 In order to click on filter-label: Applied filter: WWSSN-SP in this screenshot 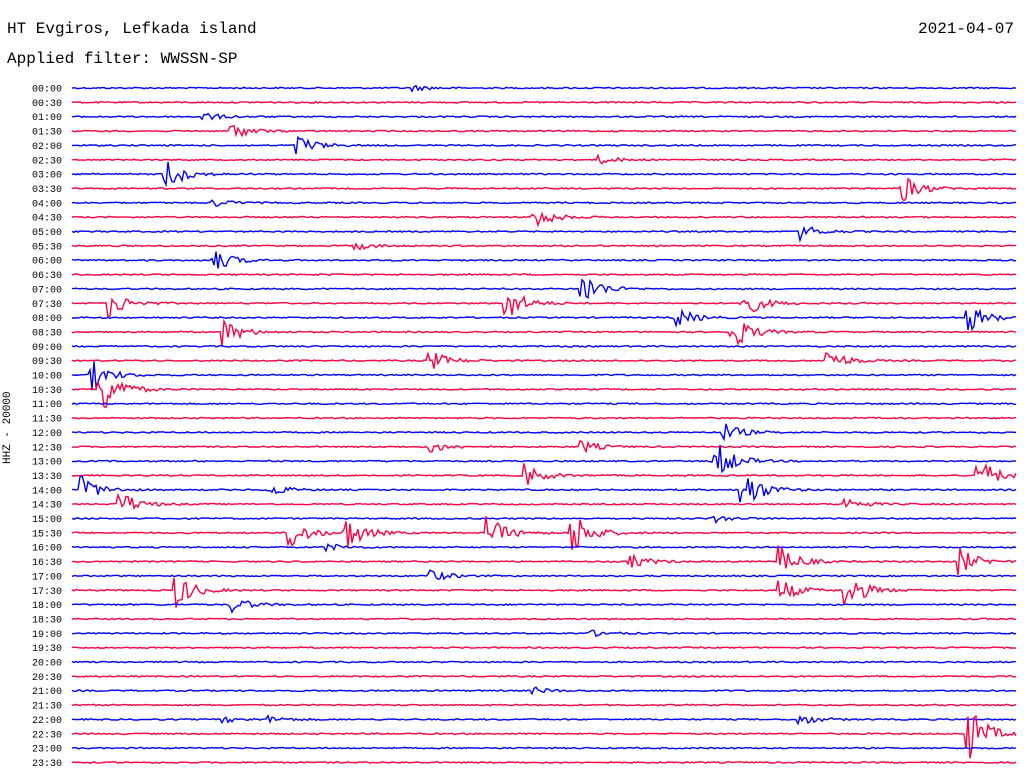, I will do `click(122, 59)`.